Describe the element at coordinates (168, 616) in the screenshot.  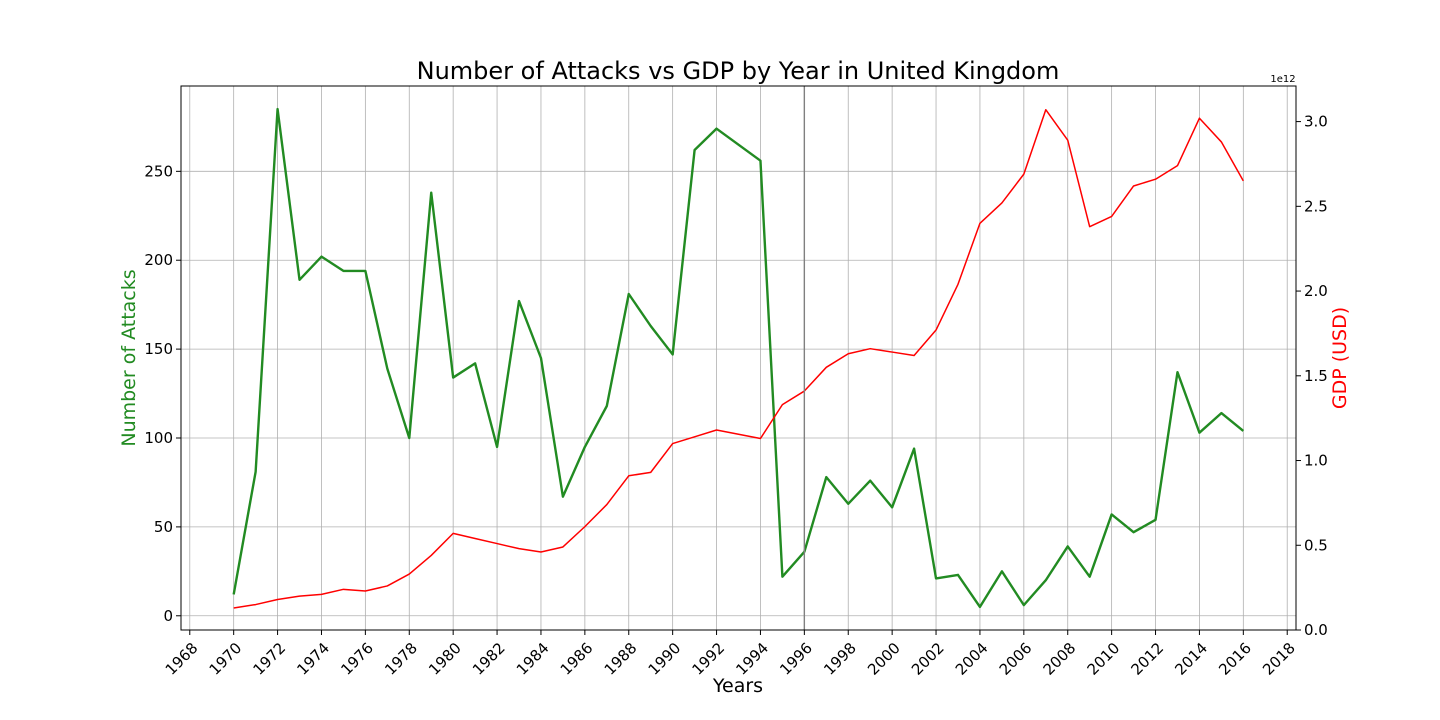
I see `left-y-tick-label: 0` at that location.